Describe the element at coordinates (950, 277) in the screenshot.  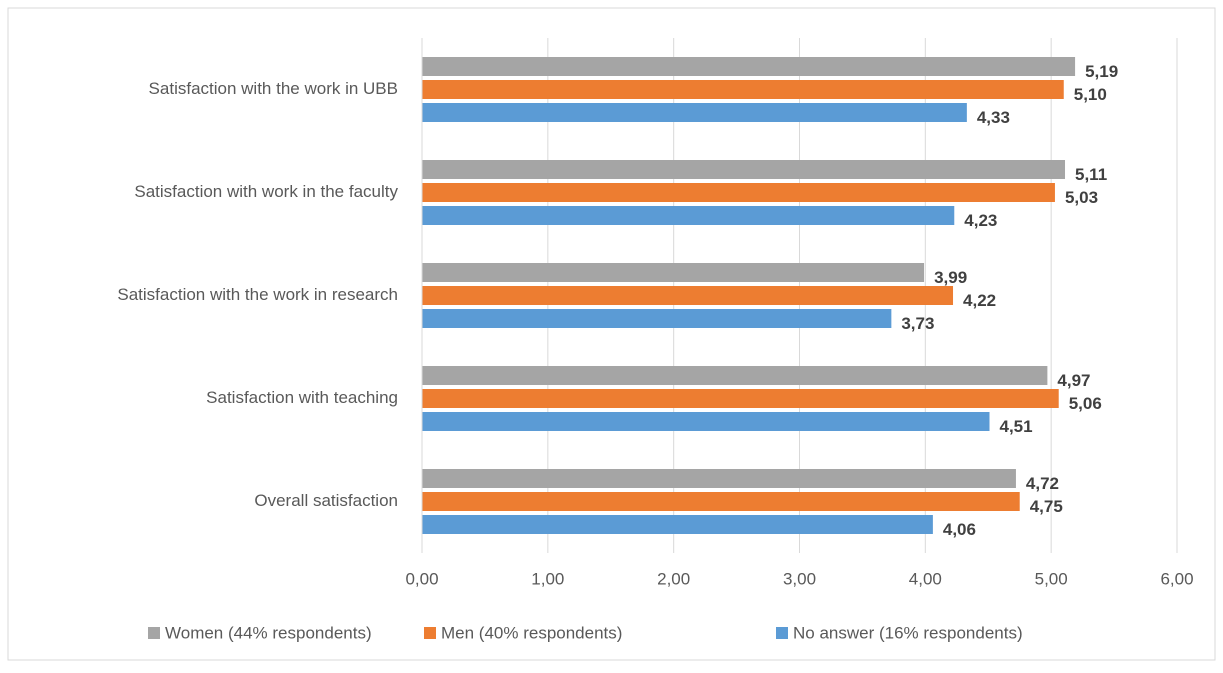
I see `data-label: 3,99` at that location.